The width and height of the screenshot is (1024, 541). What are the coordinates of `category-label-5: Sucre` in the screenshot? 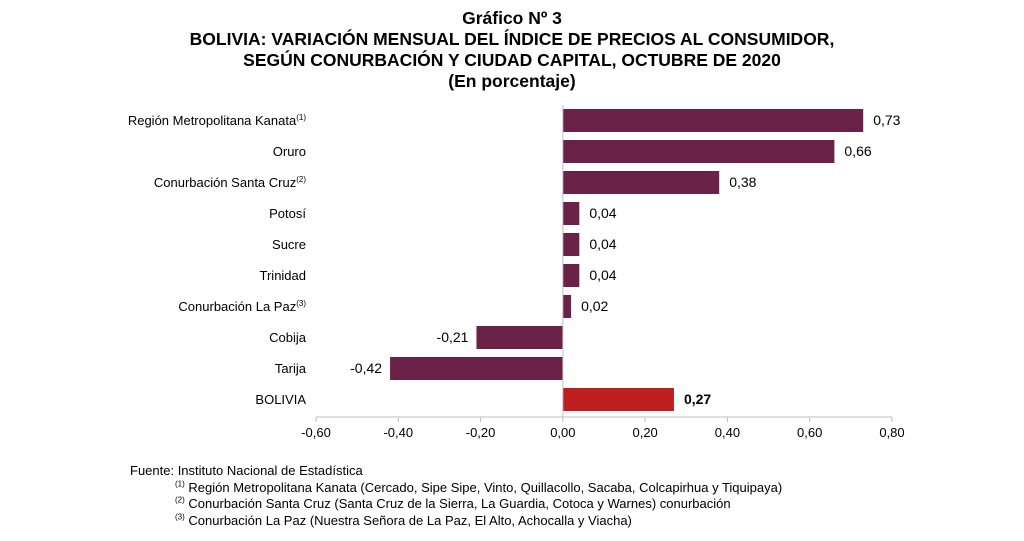 It's located at (289, 244).